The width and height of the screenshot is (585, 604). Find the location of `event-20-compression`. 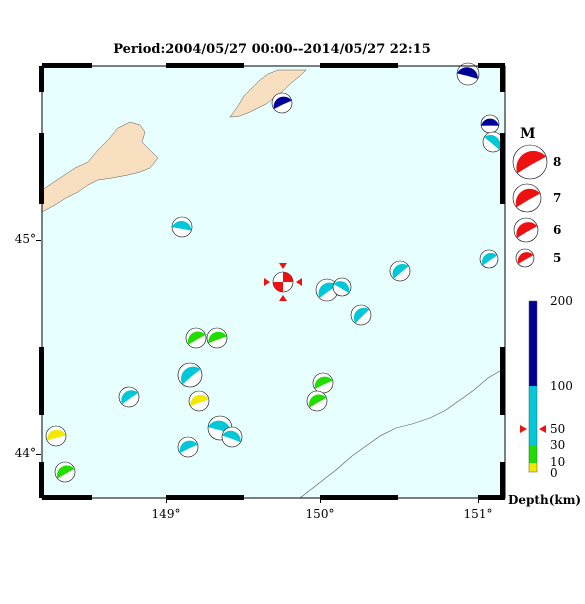

event-20-compression is located at coordinates (188, 446).